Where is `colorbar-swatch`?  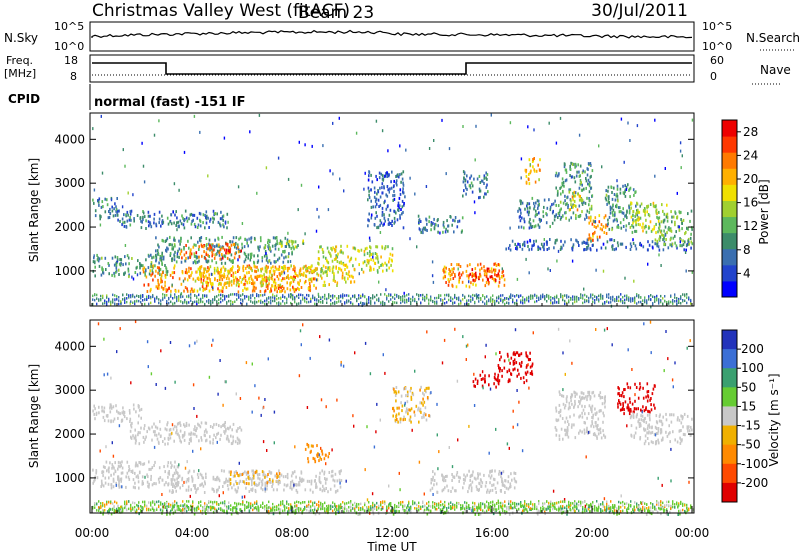 colorbar-swatch is located at coordinates (729, 192).